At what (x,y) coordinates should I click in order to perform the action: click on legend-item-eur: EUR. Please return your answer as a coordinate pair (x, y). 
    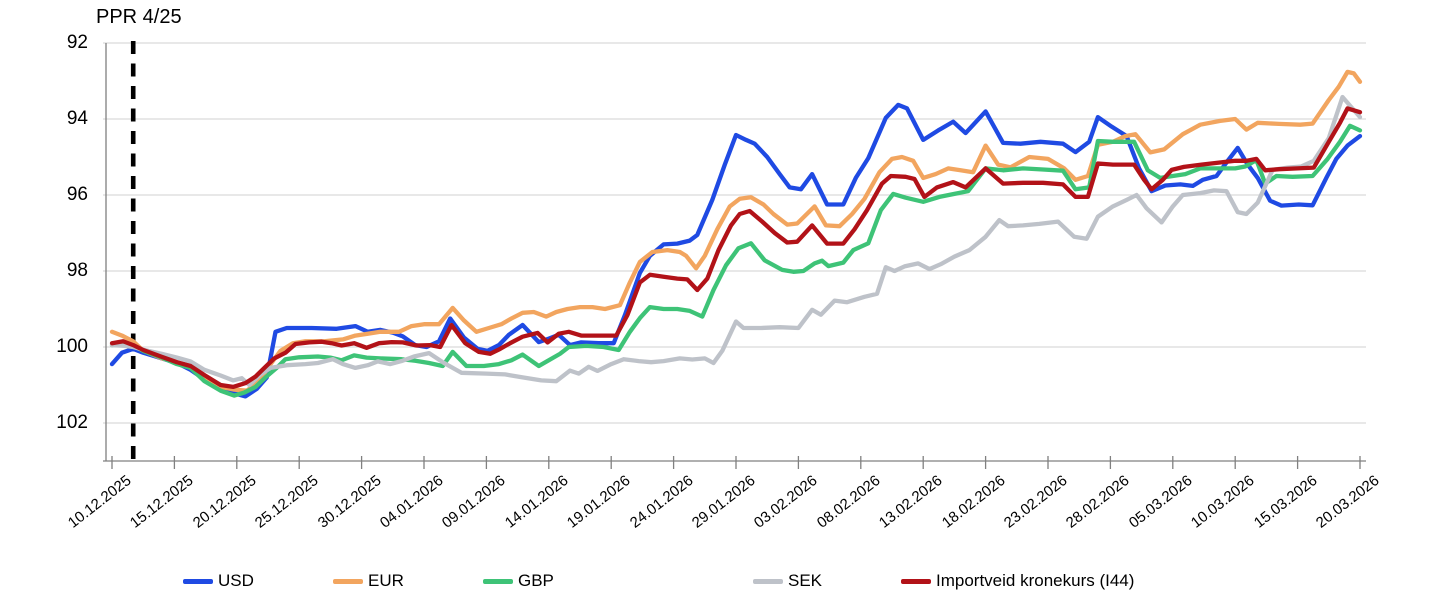
    Looking at the image, I should click on (368, 581).